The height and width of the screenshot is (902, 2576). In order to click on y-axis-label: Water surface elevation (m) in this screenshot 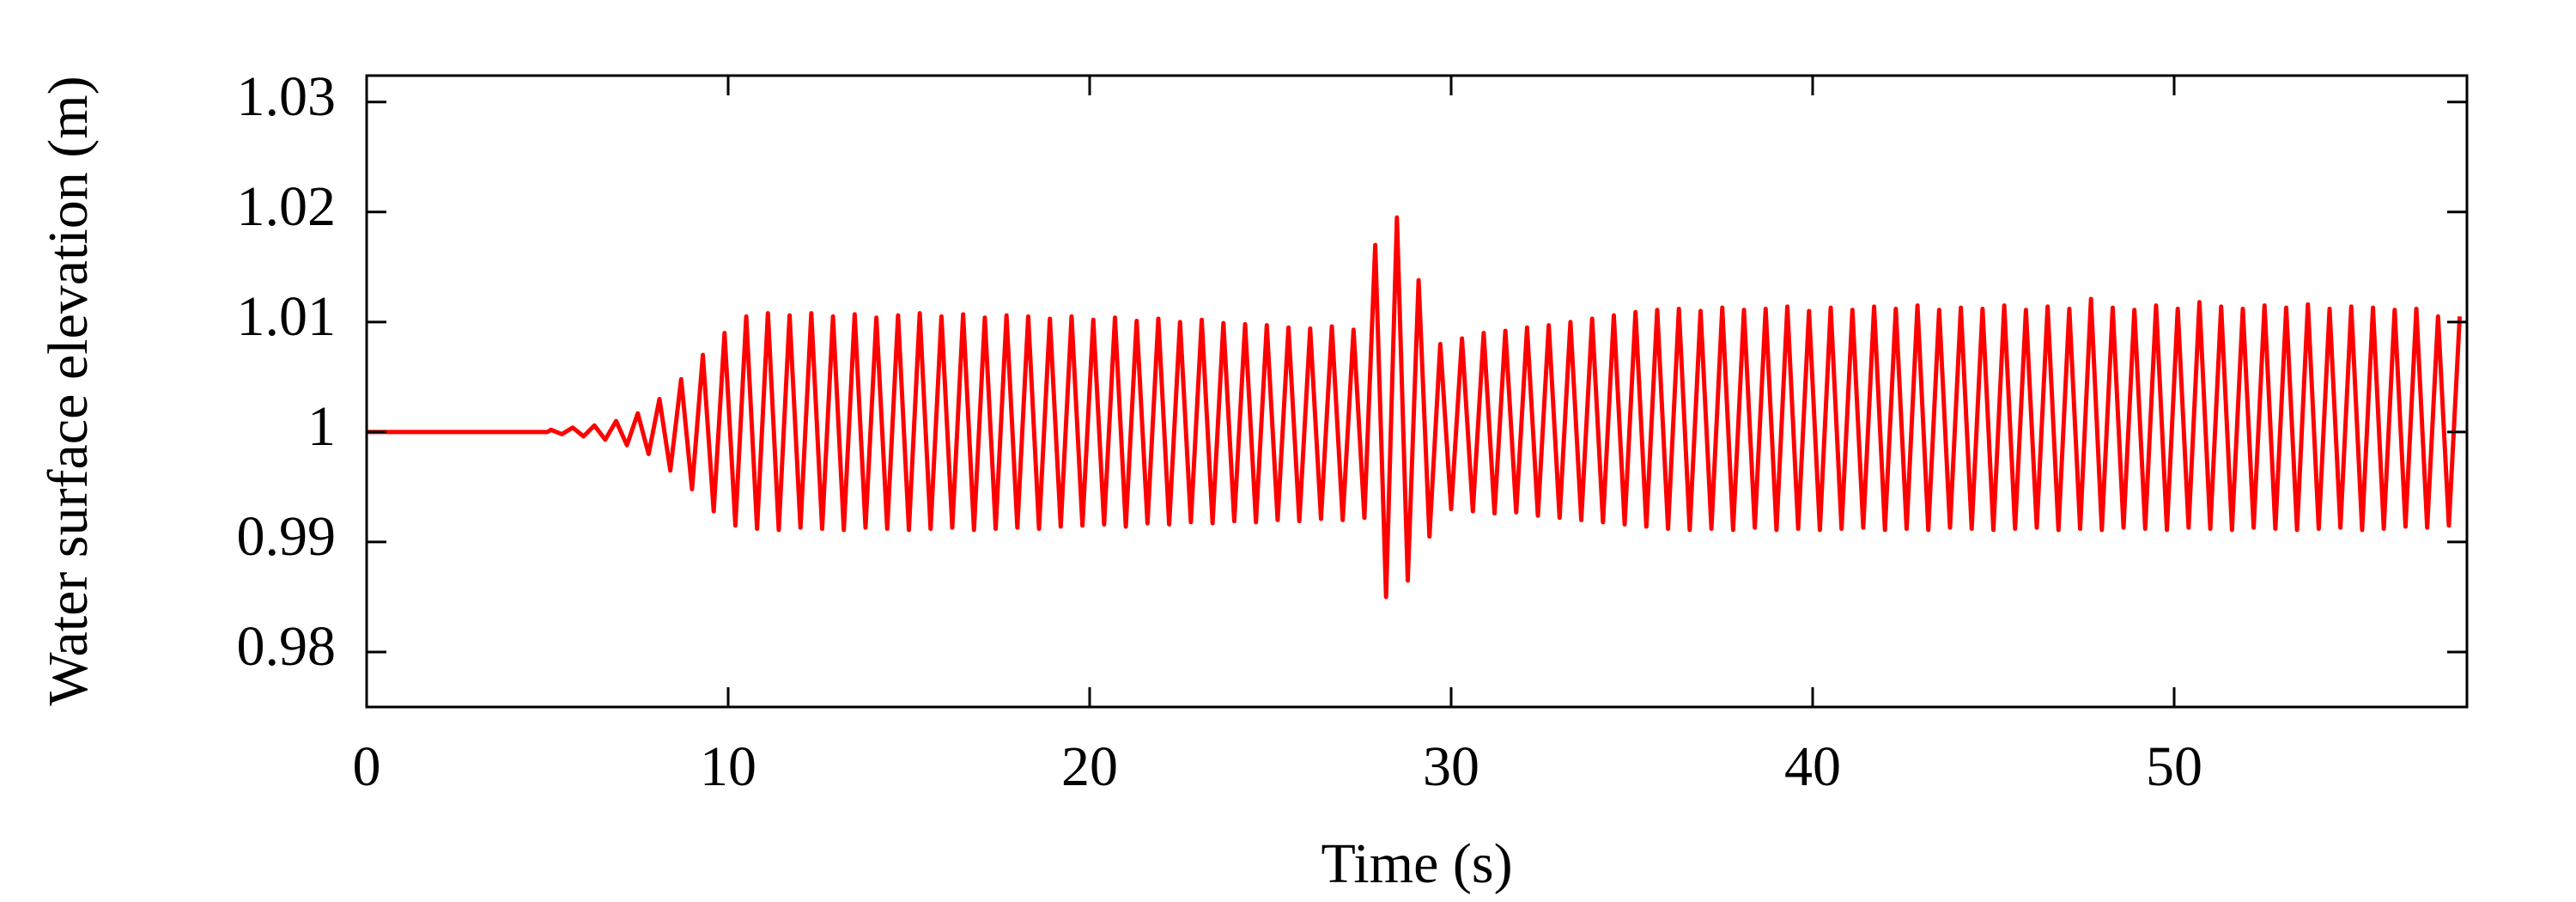, I will do `click(69, 390)`.